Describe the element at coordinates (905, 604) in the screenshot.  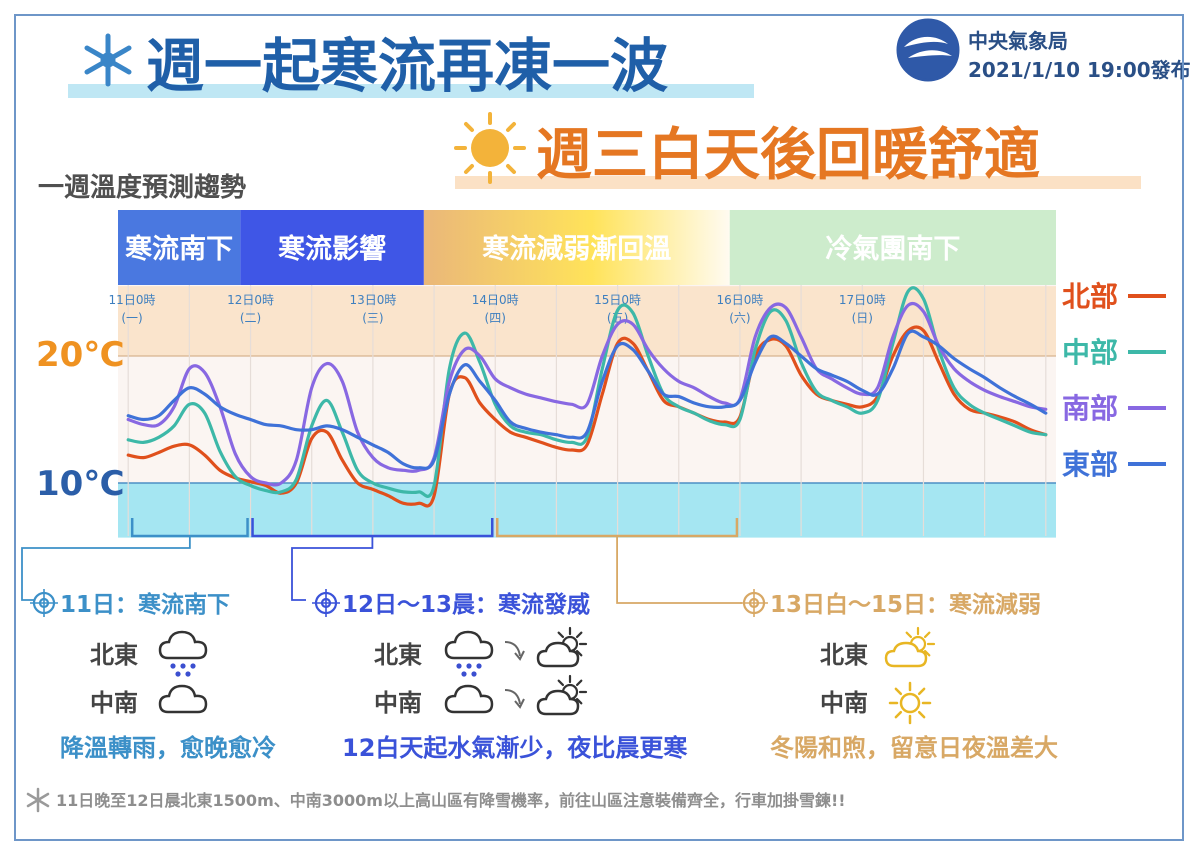
I see `section-title: 13日白～15日：寒流減弱` at that location.